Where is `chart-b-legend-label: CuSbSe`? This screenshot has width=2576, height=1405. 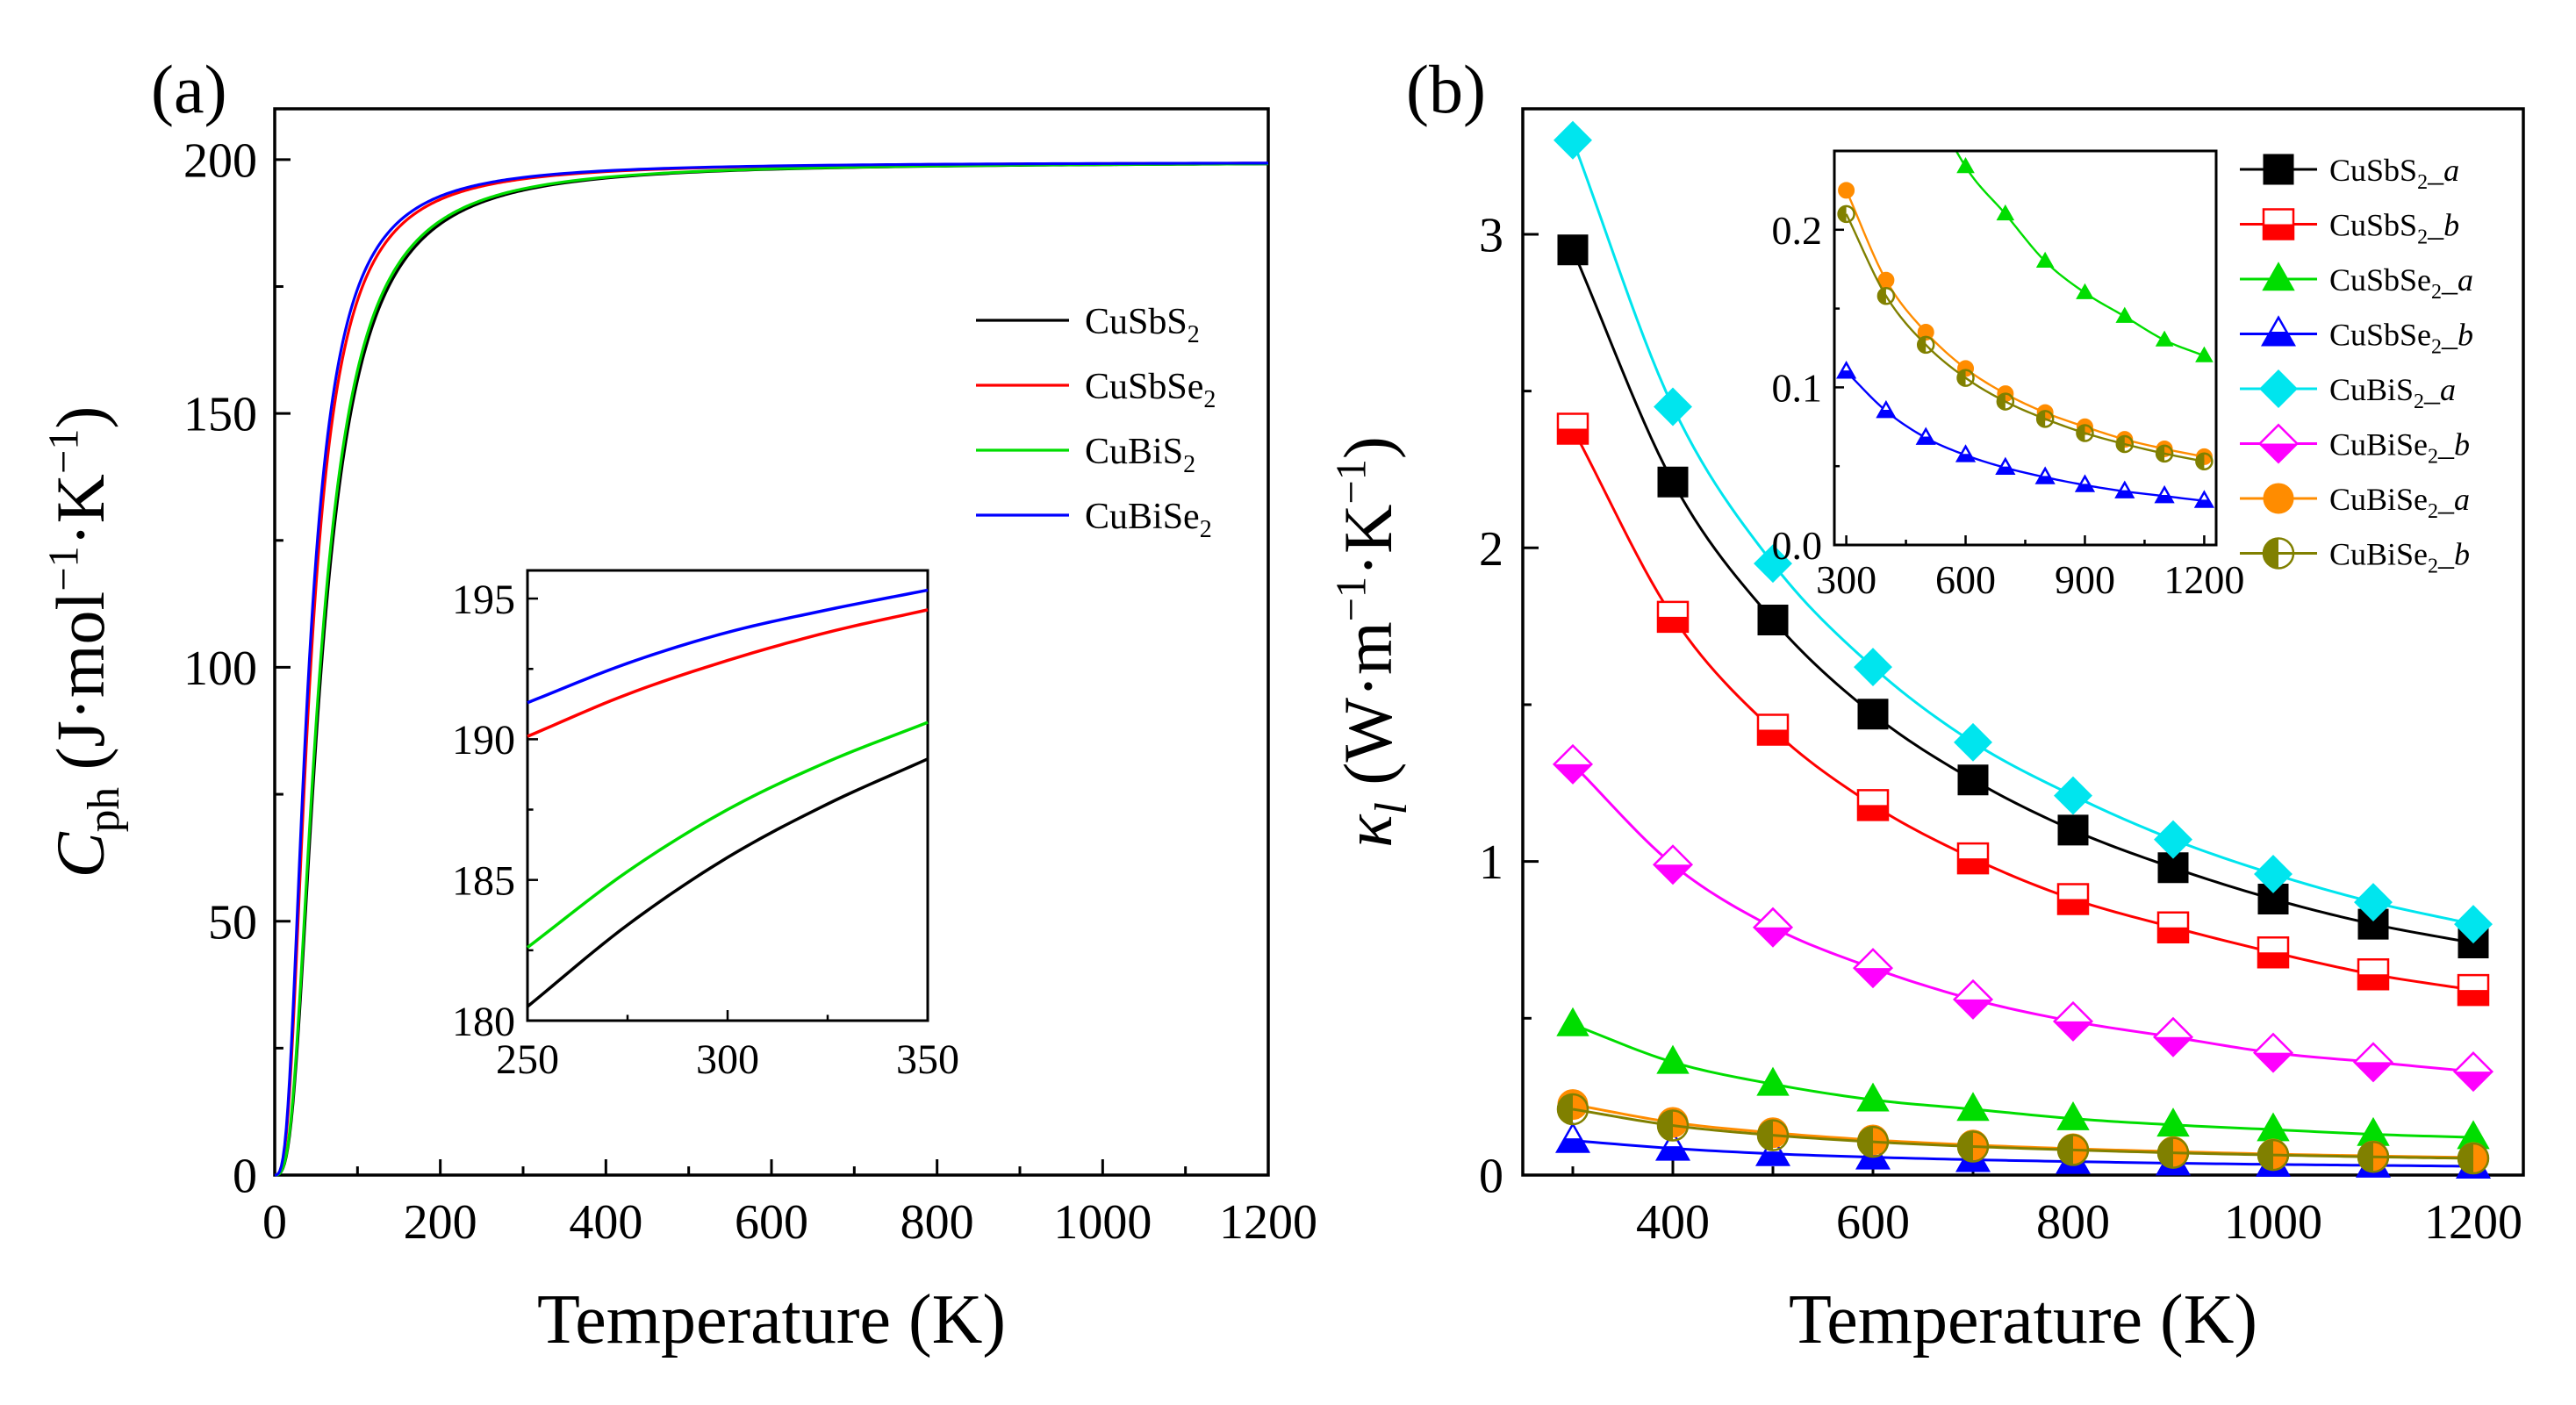
chart-b-legend-label: CuSbSe is located at coordinates (2380, 279).